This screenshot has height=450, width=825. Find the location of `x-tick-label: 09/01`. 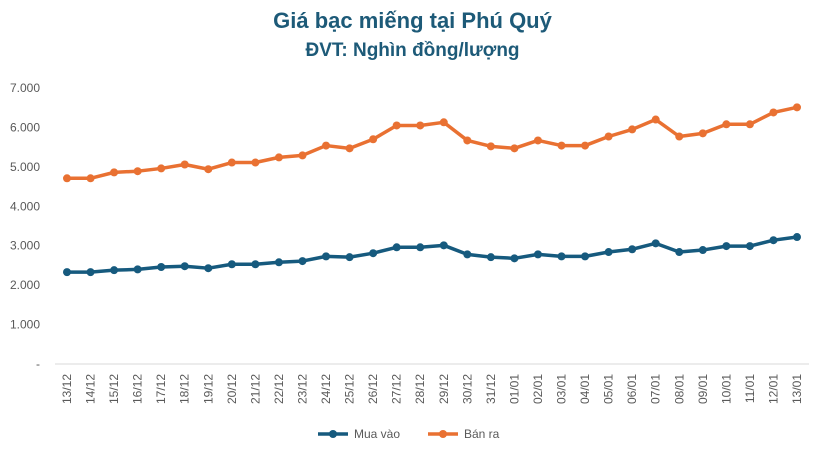

x-tick-label: 09/01 is located at coordinates (703, 389).